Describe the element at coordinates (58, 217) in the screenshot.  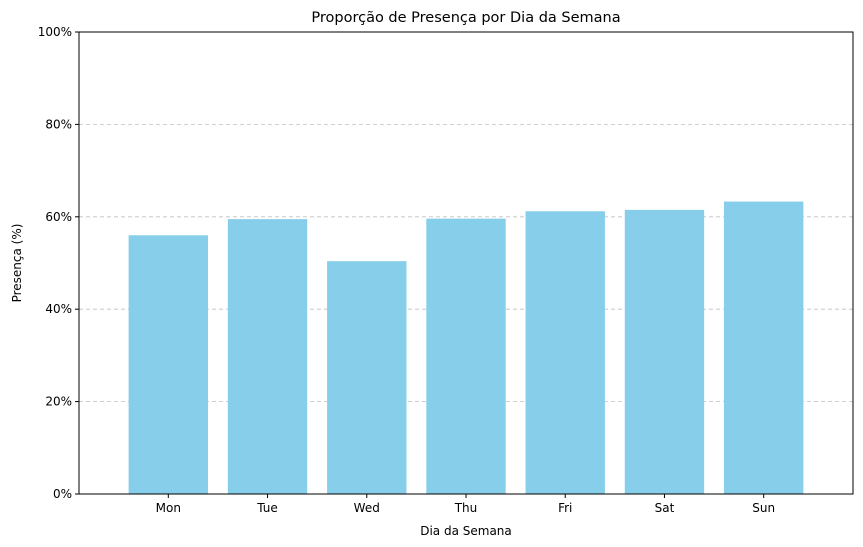
I see `y-tick-label: 60%` at that location.